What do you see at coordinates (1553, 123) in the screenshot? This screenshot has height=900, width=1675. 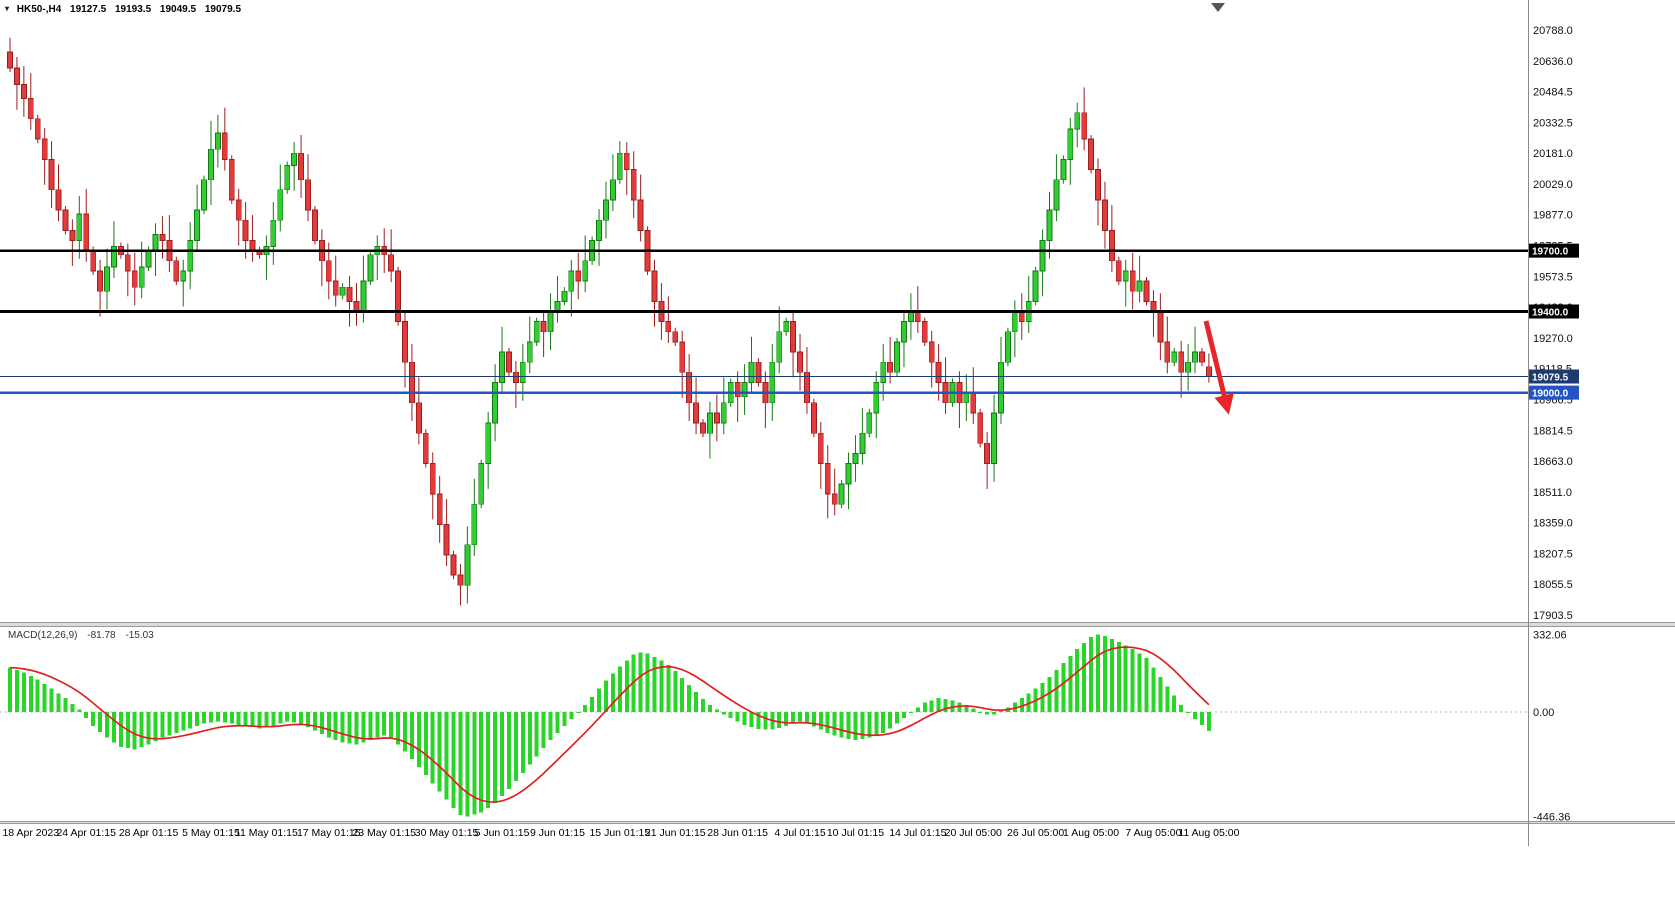 I see `price-axis-label: 20332.5` at bounding box center [1553, 123].